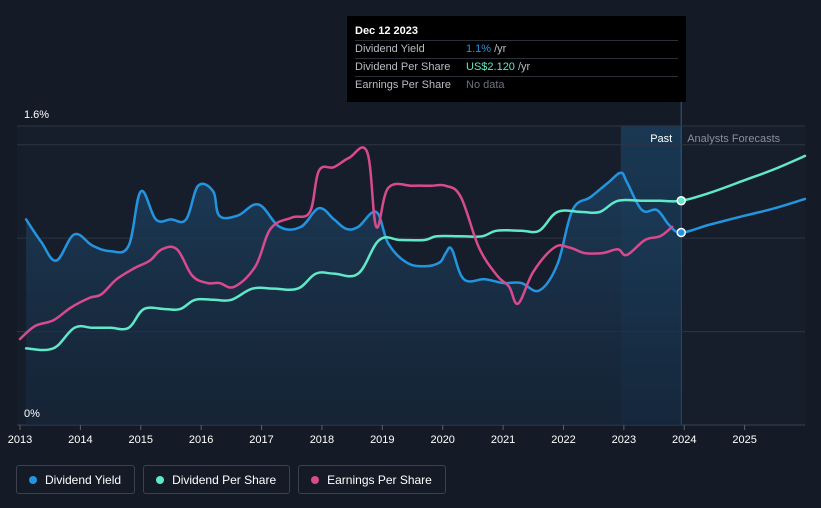  What do you see at coordinates (261, 440) in the screenshot?
I see `x-tick-label: 2017` at bounding box center [261, 440].